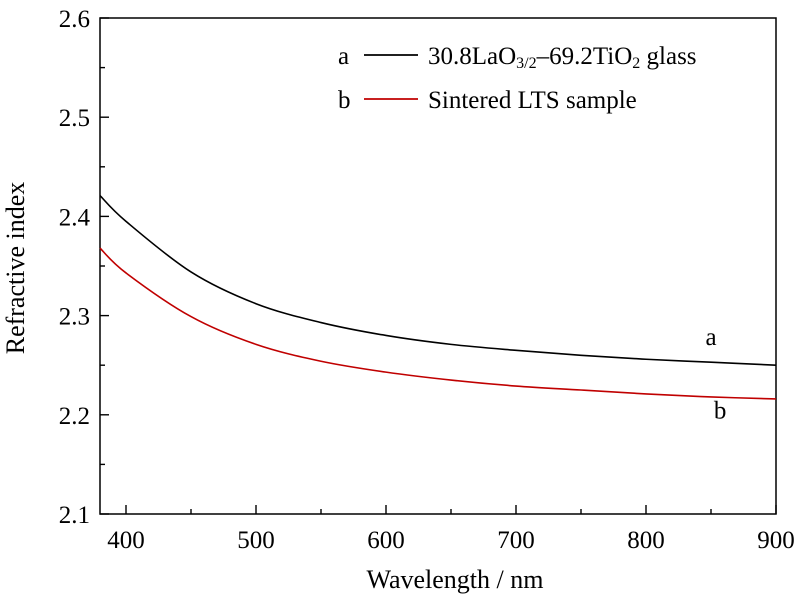 Image resolution: width=800 pixels, height=599 pixels. Describe the element at coordinates (343, 56) in the screenshot. I see `legend-letter: a` at that location.